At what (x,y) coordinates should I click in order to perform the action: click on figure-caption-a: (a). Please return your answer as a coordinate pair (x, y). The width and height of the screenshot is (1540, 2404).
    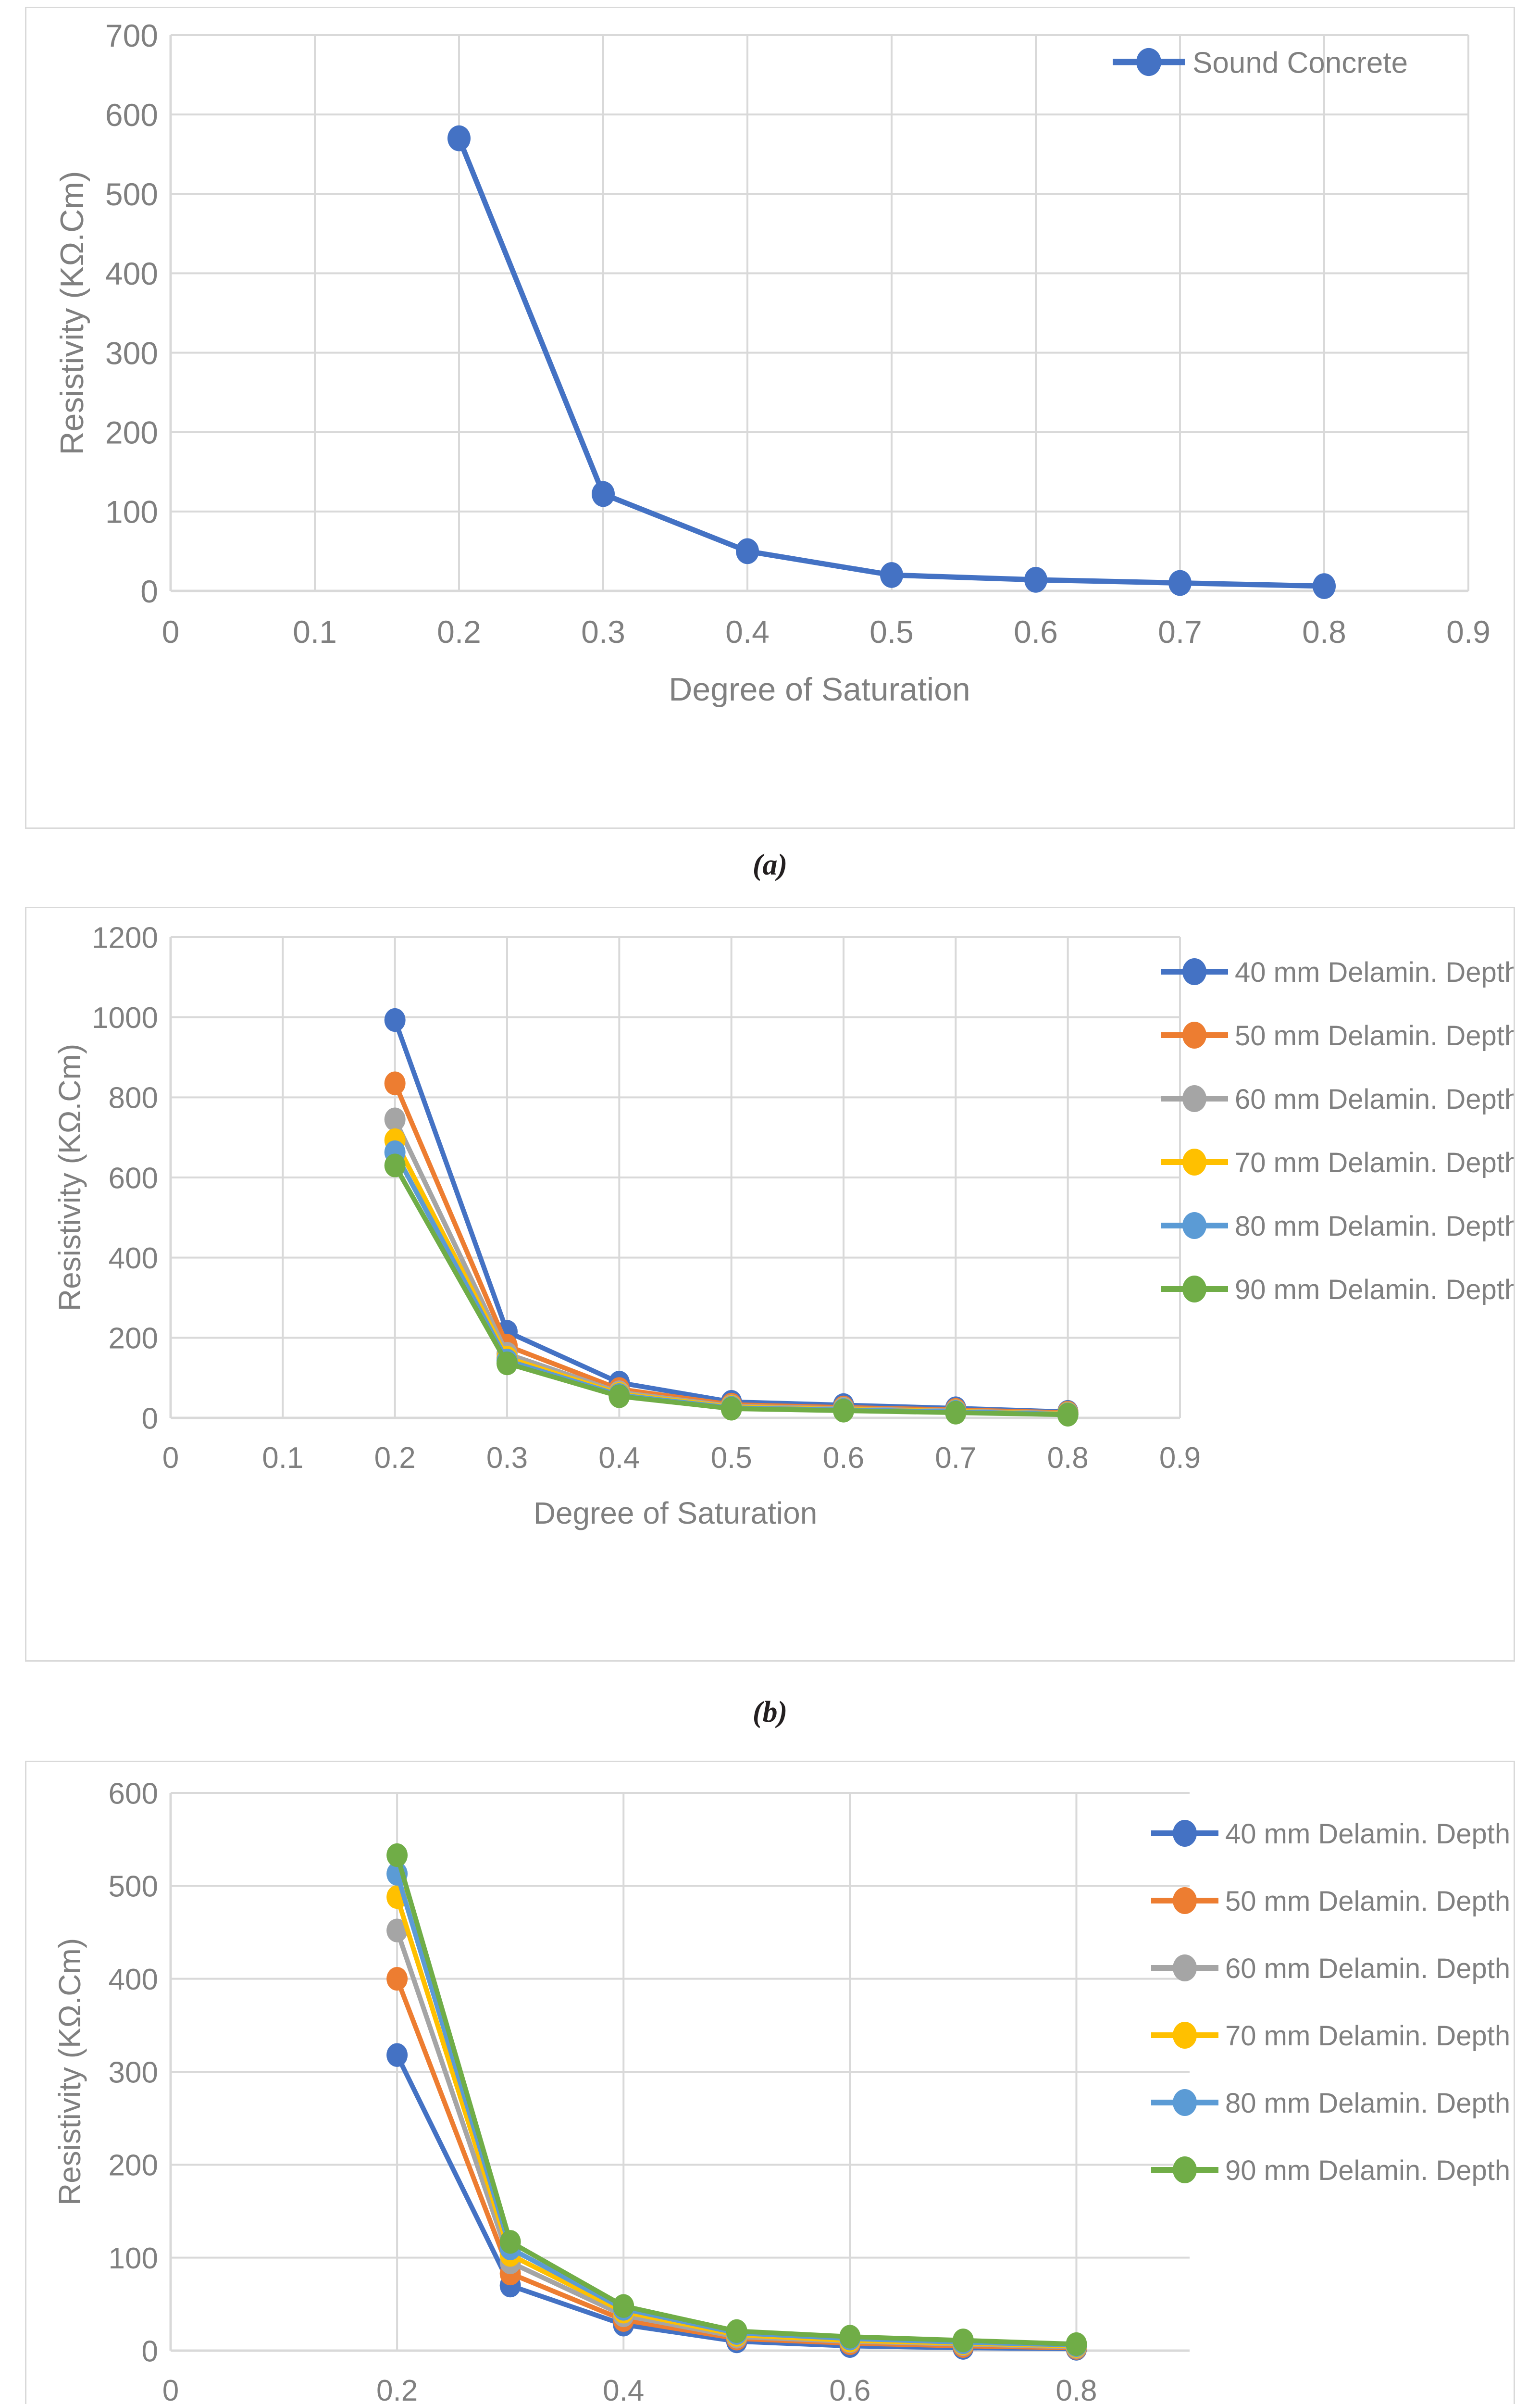
    Looking at the image, I should click on (770, 865).